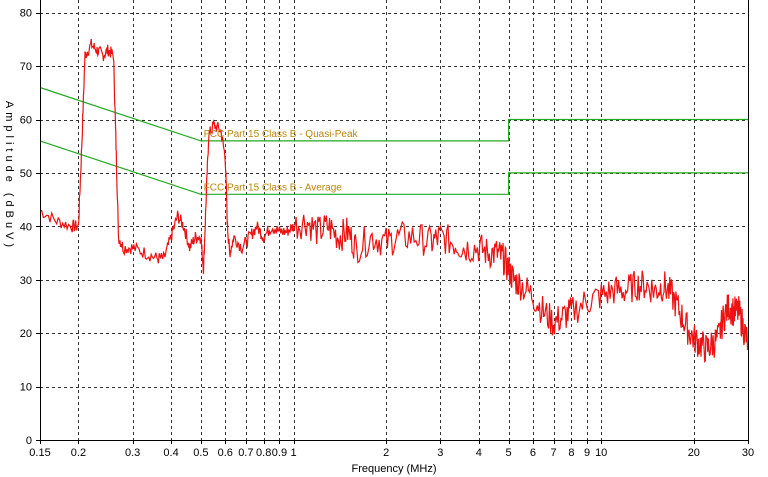 This screenshot has height=477, width=768. Describe the element at coordinates (200, 453) in the screenshot. I see `x-tick-label-4: 0.5` at that location.